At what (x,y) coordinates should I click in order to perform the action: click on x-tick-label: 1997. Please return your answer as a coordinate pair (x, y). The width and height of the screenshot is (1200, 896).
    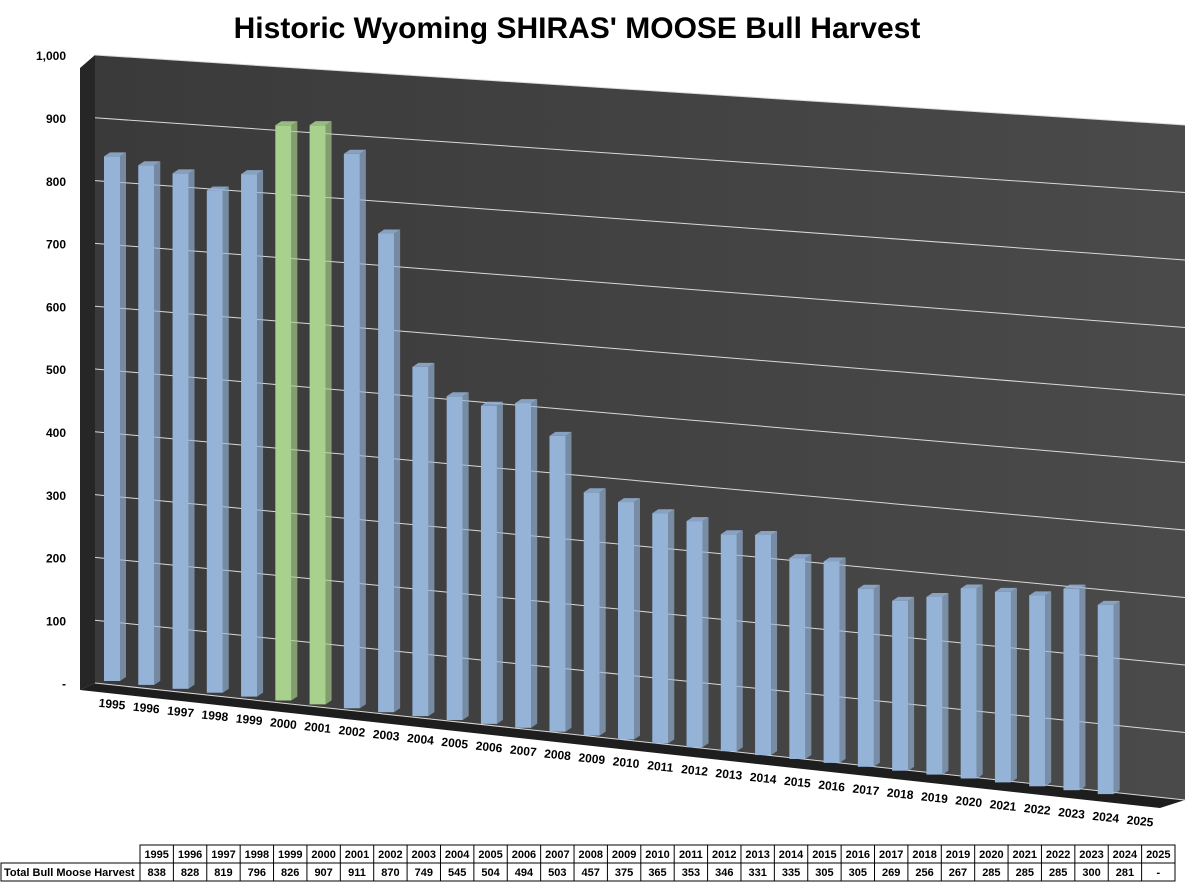
    Looking at the image, I should click on (181, 712).